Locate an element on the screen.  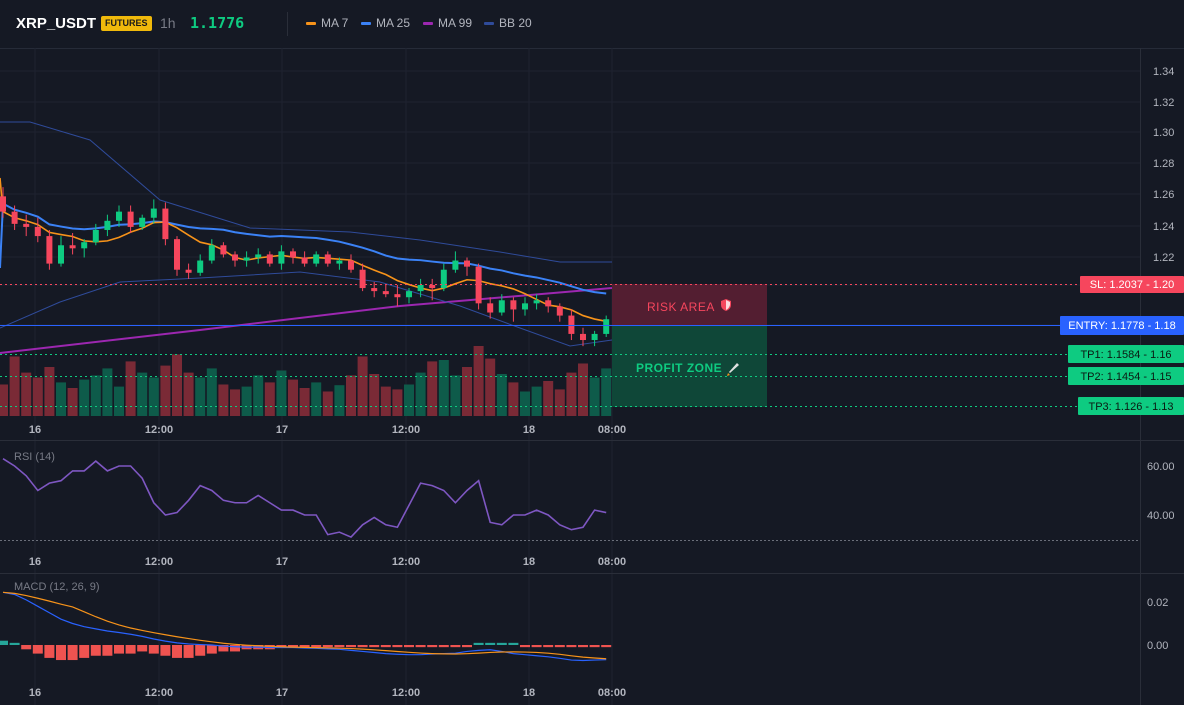
macd-histogram is located at coordinates (306, 650).